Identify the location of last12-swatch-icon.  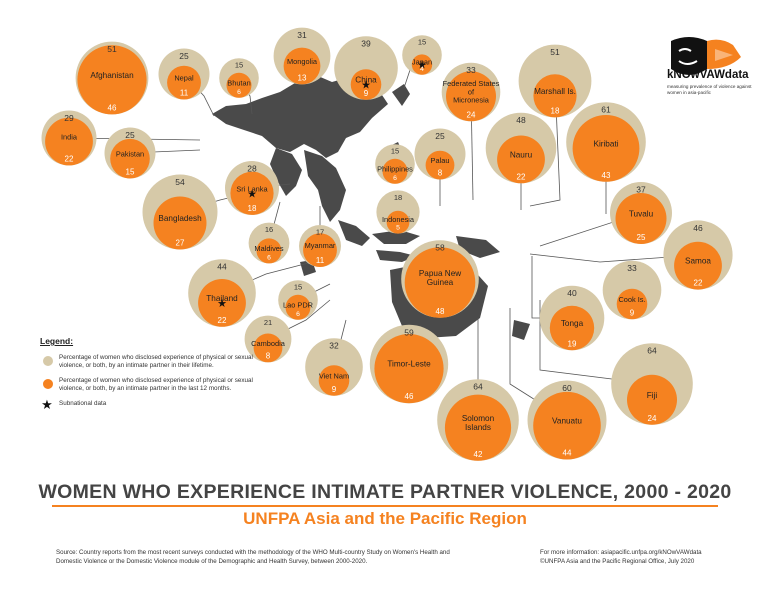
(48, 384).